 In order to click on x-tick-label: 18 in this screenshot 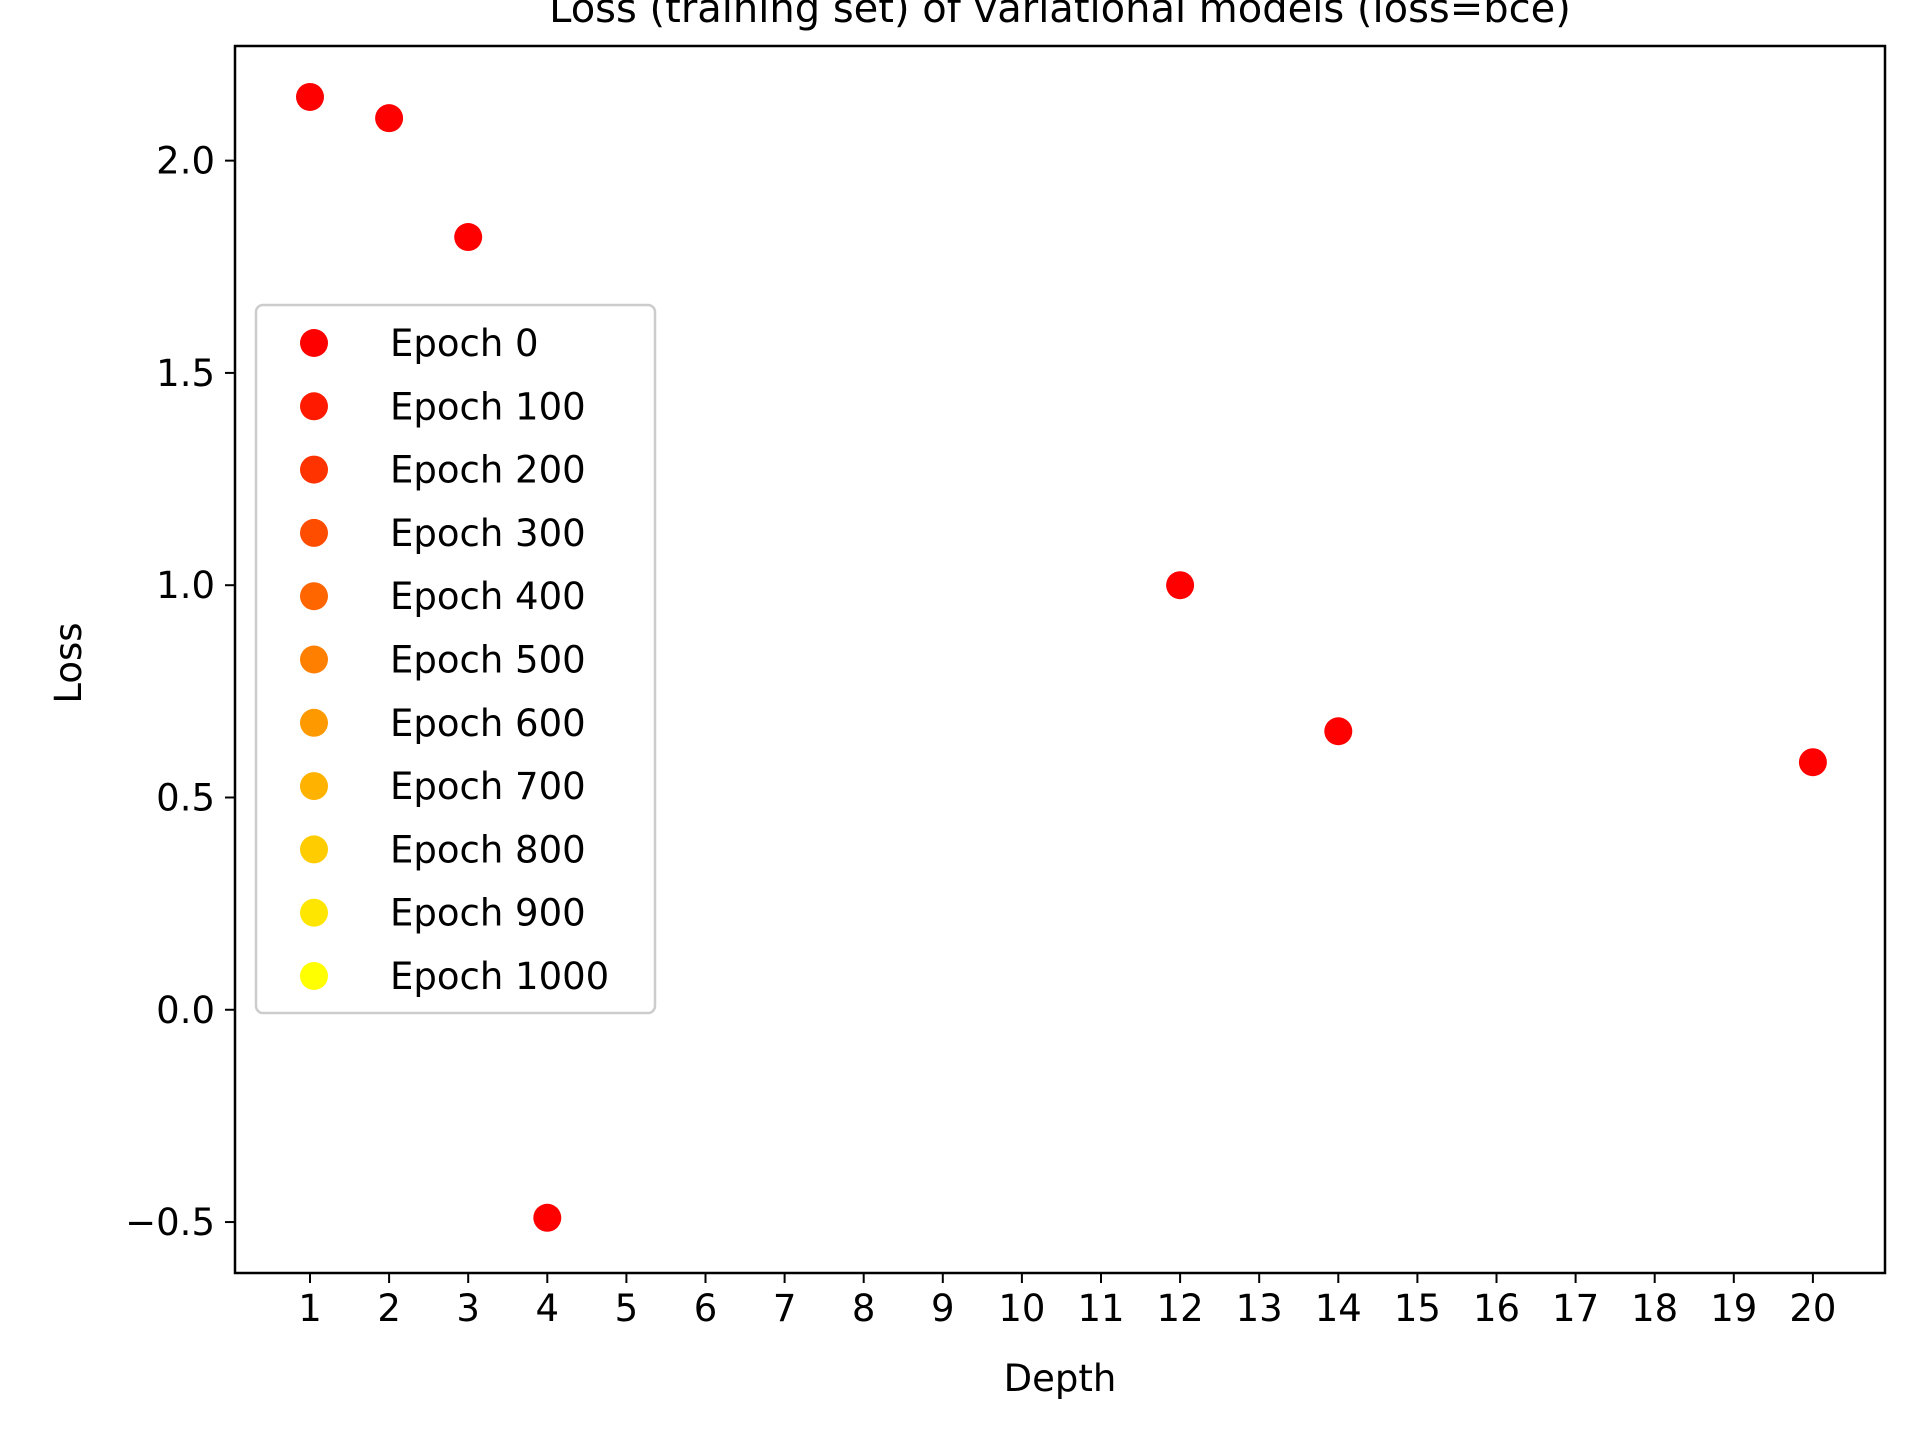, I will do `click(1654, 1308)`.